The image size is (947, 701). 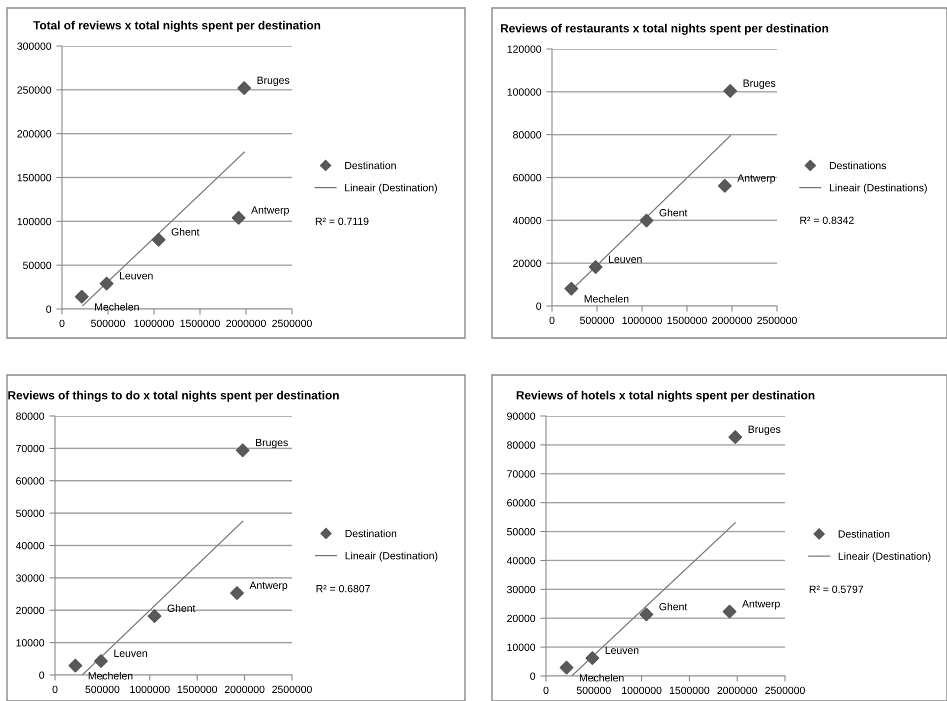 I want to click on legend-label: Destinations, so click(x=858, y=166).